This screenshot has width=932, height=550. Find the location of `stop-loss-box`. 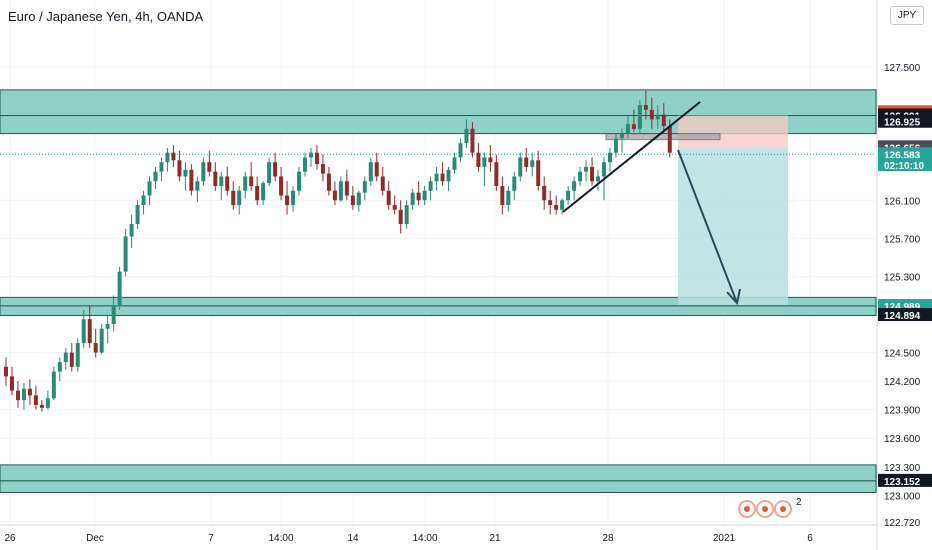

stop-loss-box is located at coordinates (733, 131).